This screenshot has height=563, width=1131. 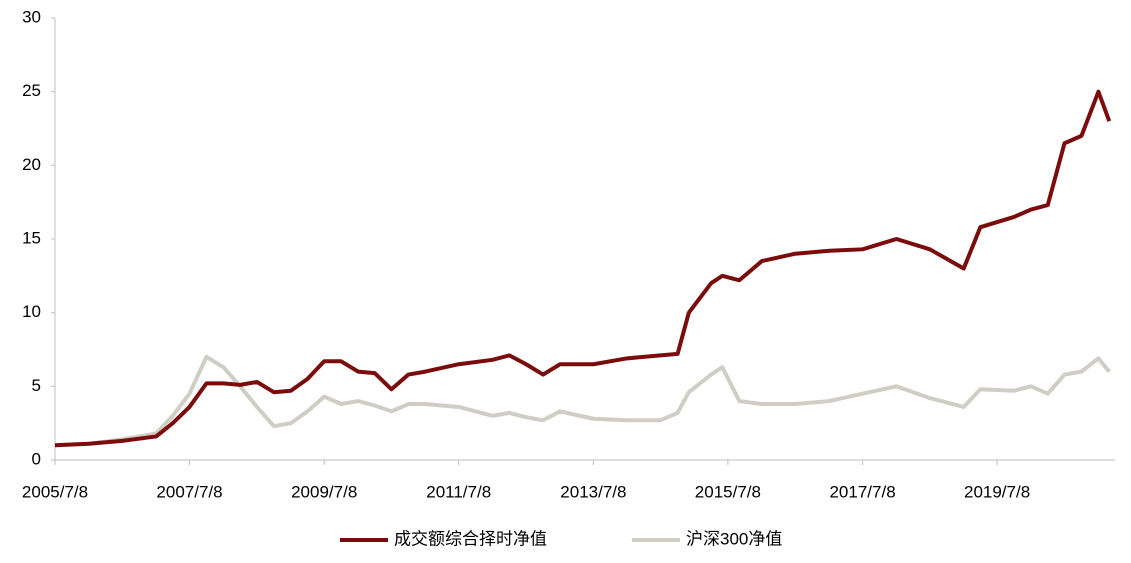 What do you see at coordinates (55, 491) in the screenshot?
I see `x-tick-label: 2005/7/8` at bounding box center [55, 491].